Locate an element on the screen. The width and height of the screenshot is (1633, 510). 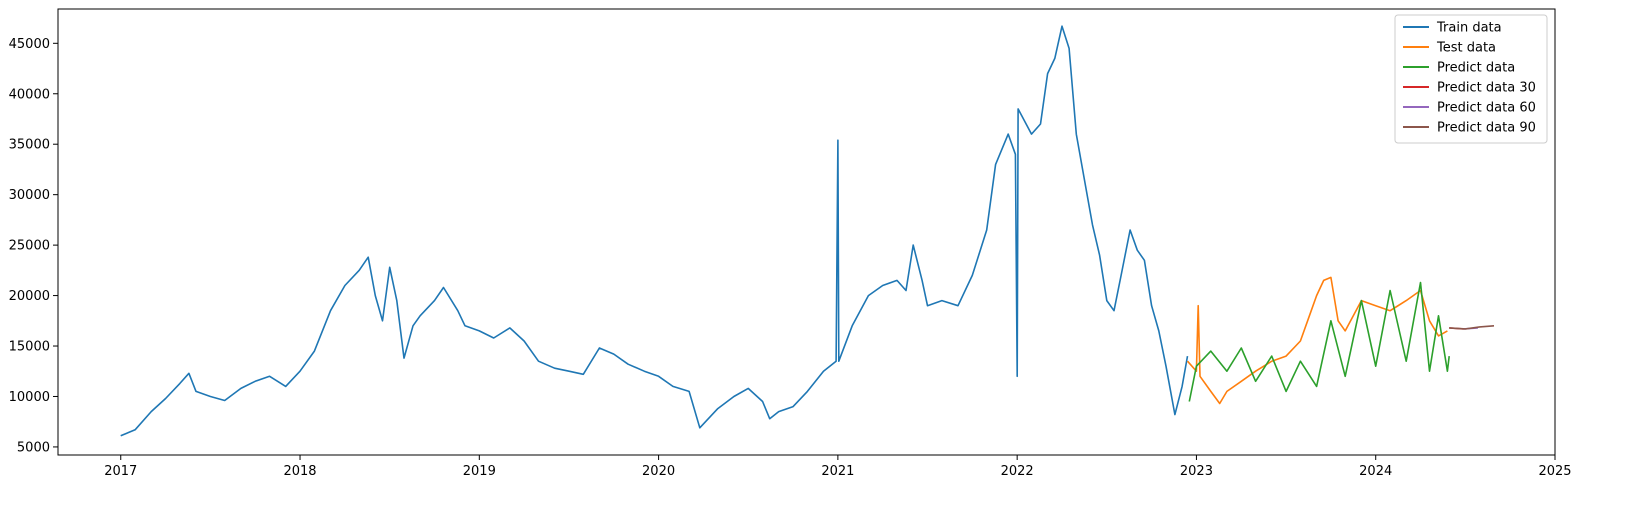
x-tick-label: 2020 is located at coordinates (658, 471).